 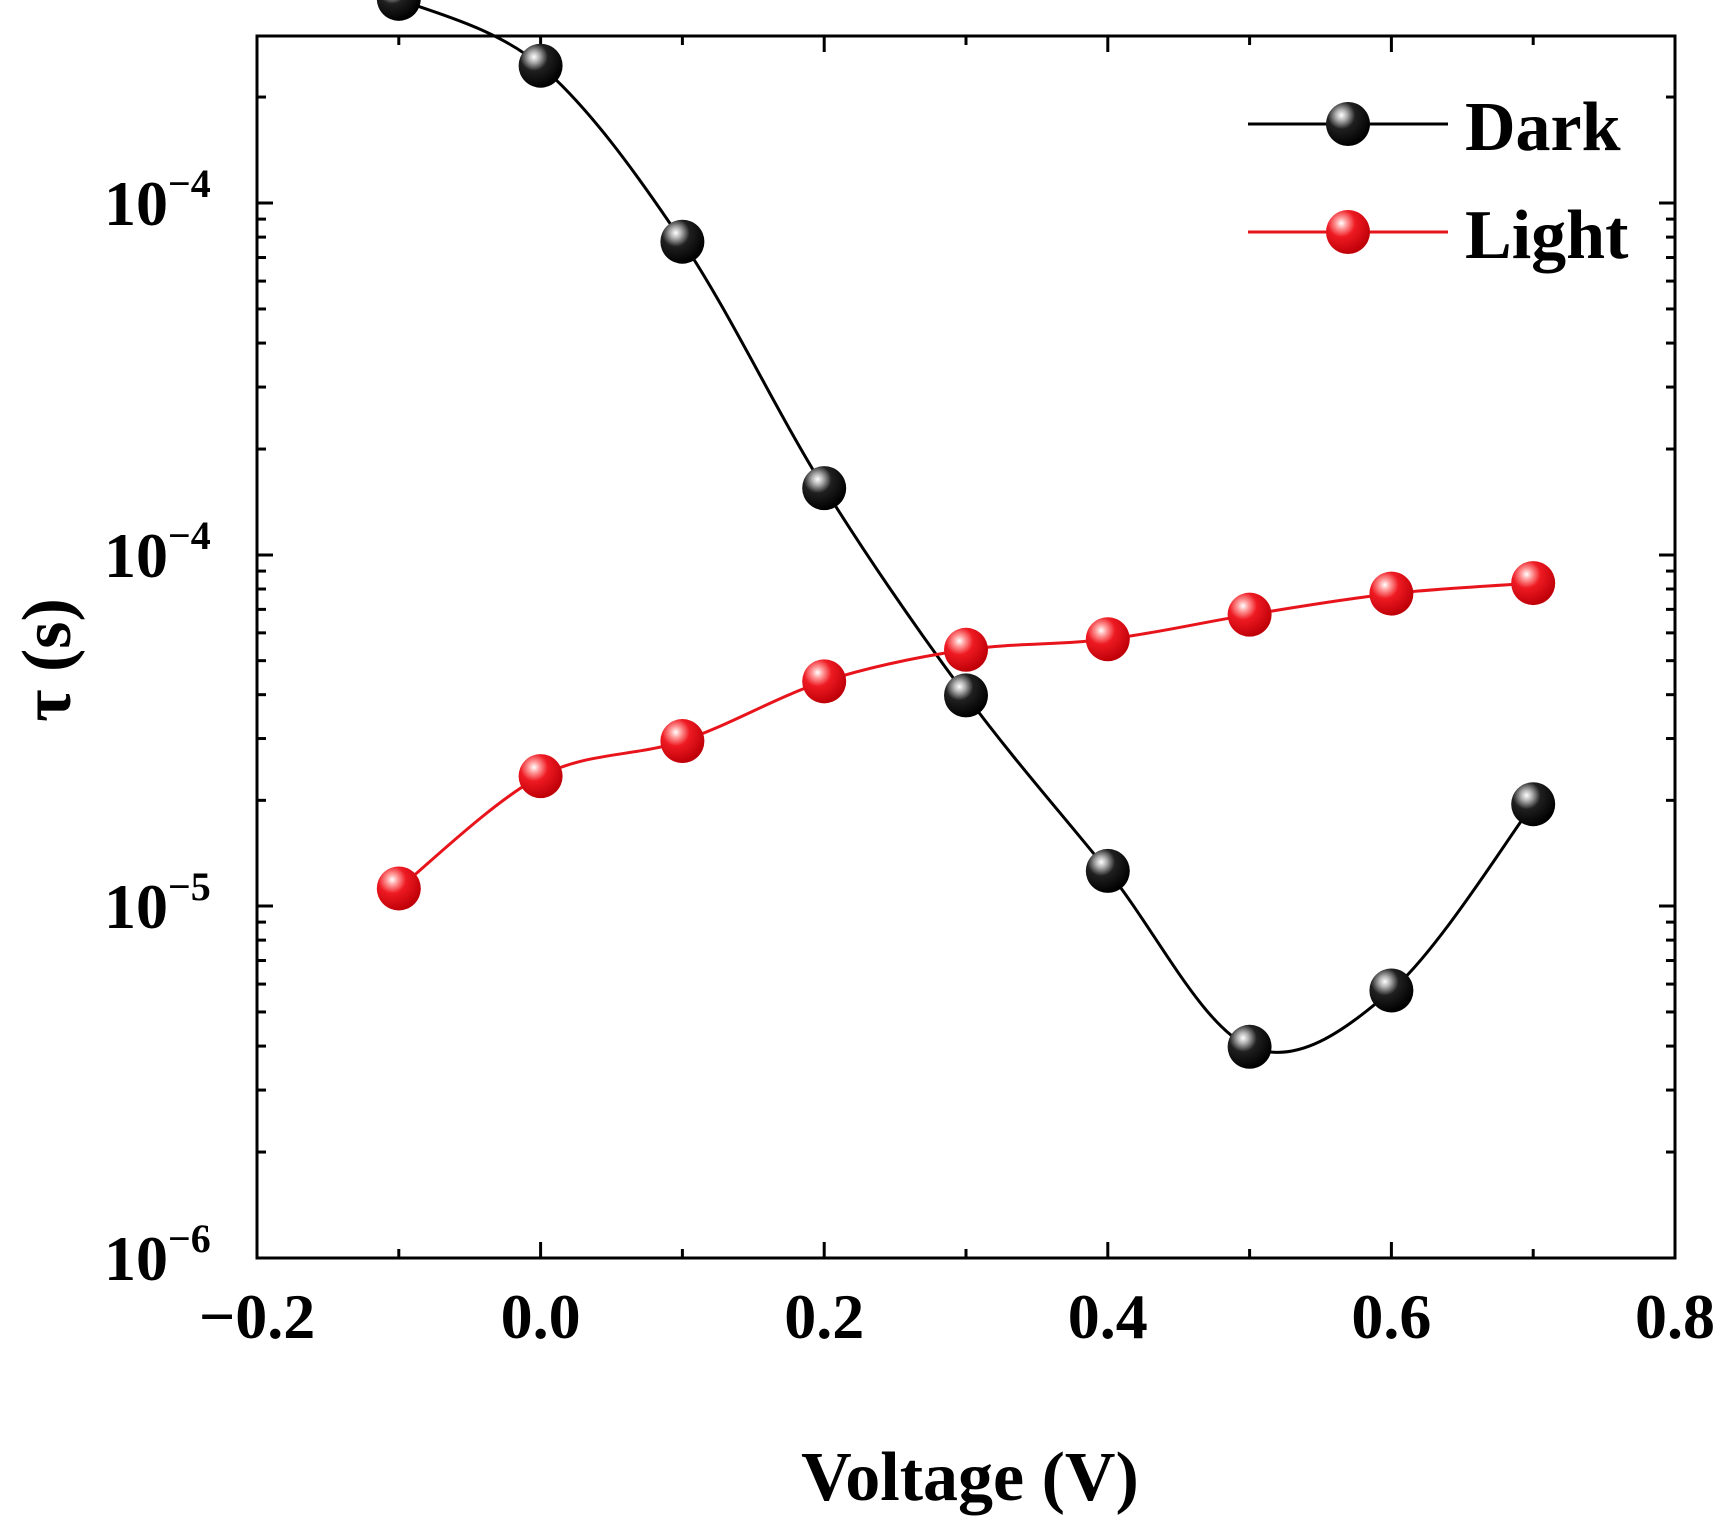 I want to click on legend-label-dark: Dark, so click(x=1543, y=127).